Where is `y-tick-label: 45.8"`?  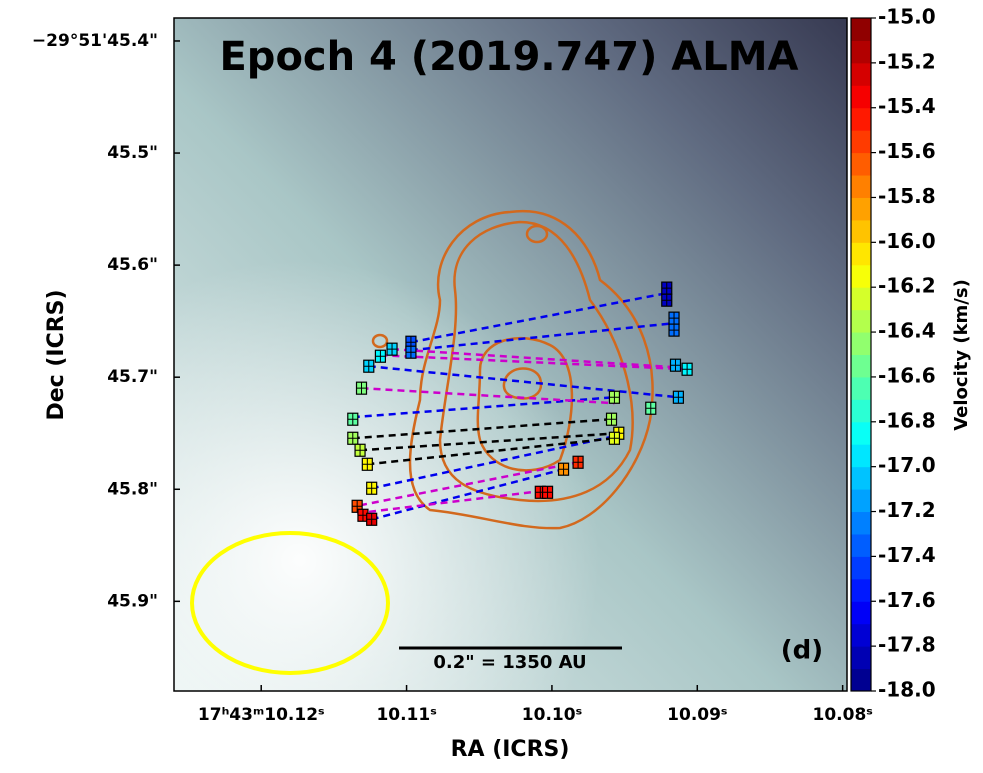
y-tick-label: 45.8" is located at coordinates (132, 489).